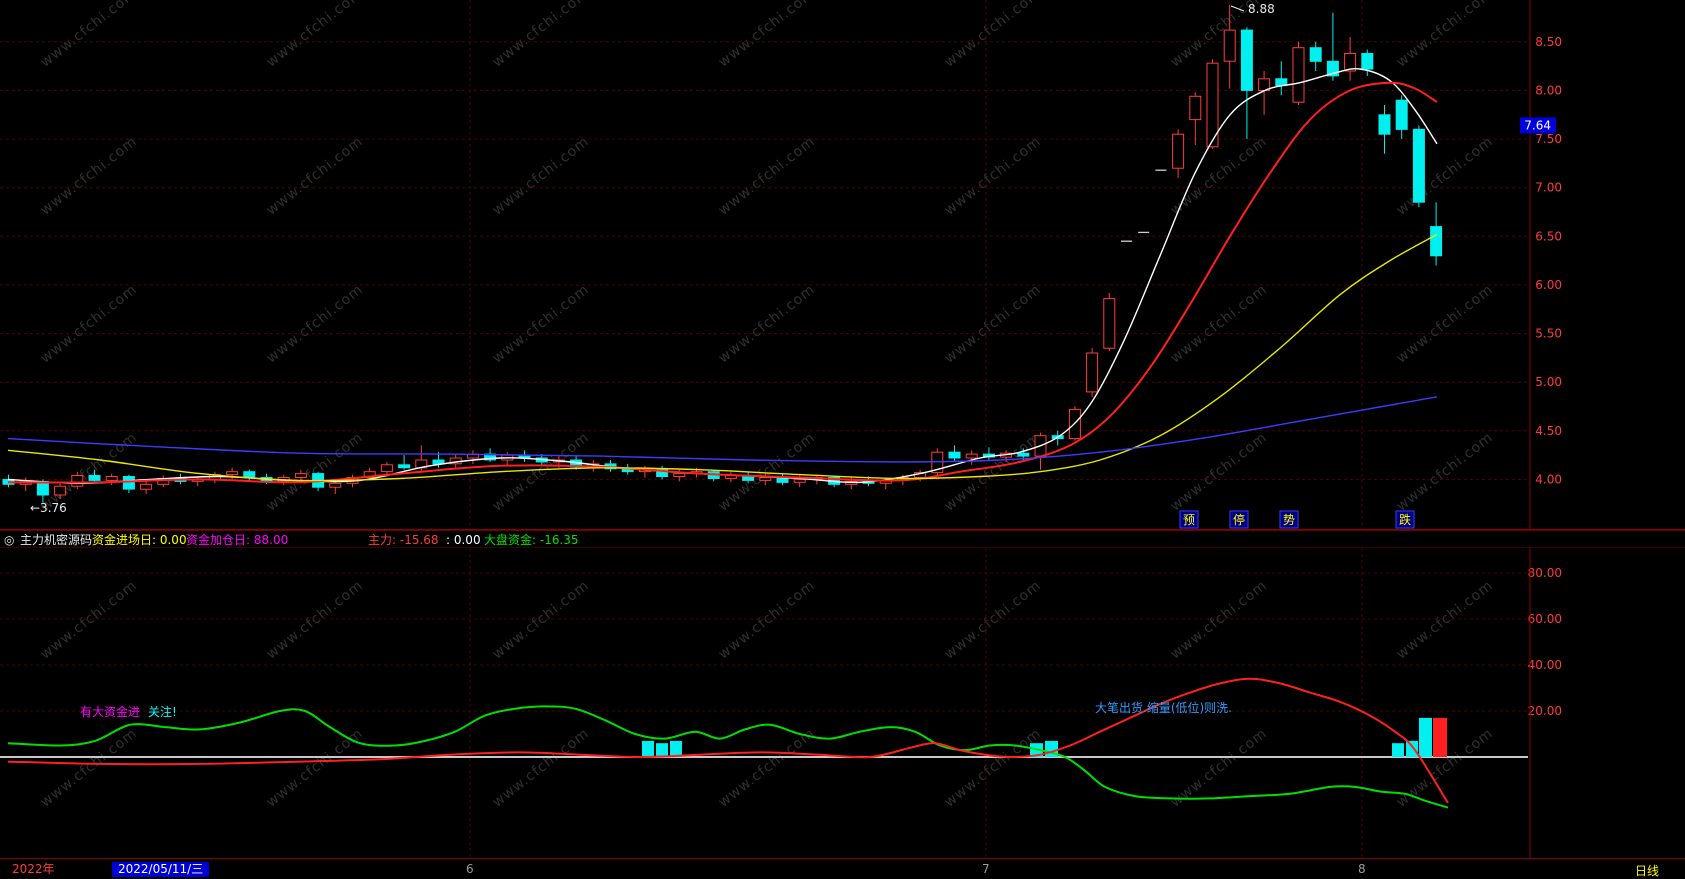  What do you see at coordinates (9, 540) in the screenshot?
I see `indicator-collapse-icon: ◎` at bounding box center [9, 540].